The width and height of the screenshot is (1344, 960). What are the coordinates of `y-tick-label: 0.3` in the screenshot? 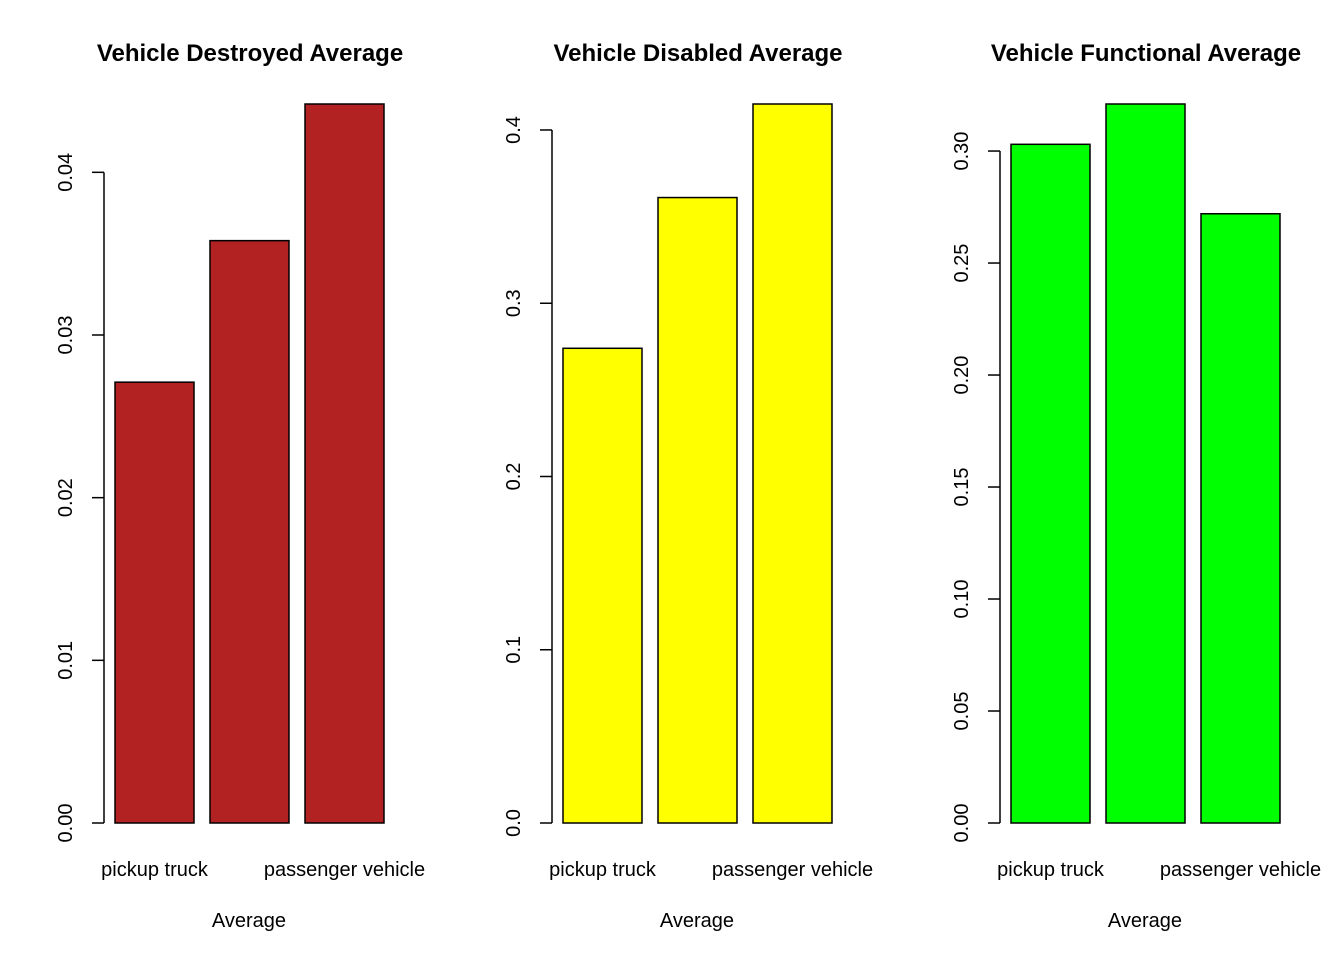 It's located at (514, 303).